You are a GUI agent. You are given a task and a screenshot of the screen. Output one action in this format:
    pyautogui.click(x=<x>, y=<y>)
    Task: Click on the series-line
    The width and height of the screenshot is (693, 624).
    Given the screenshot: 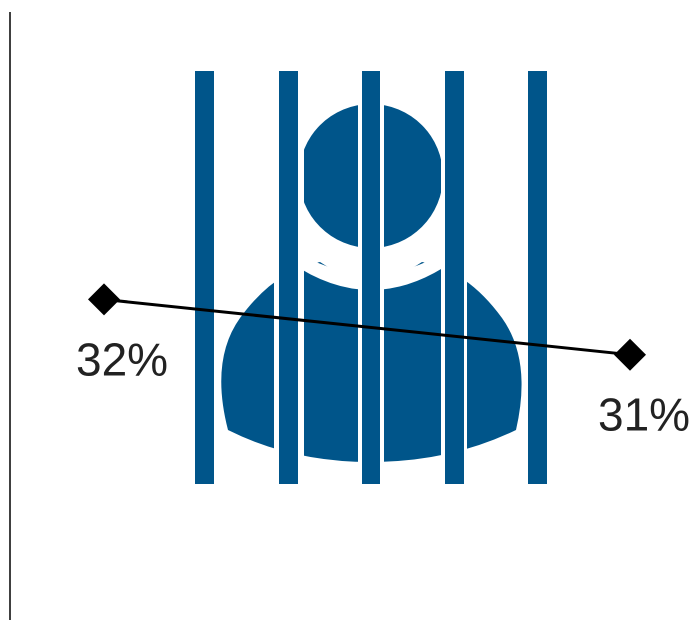 What is the action you would take?
    pyautogui.click(x=367, y=327)
    